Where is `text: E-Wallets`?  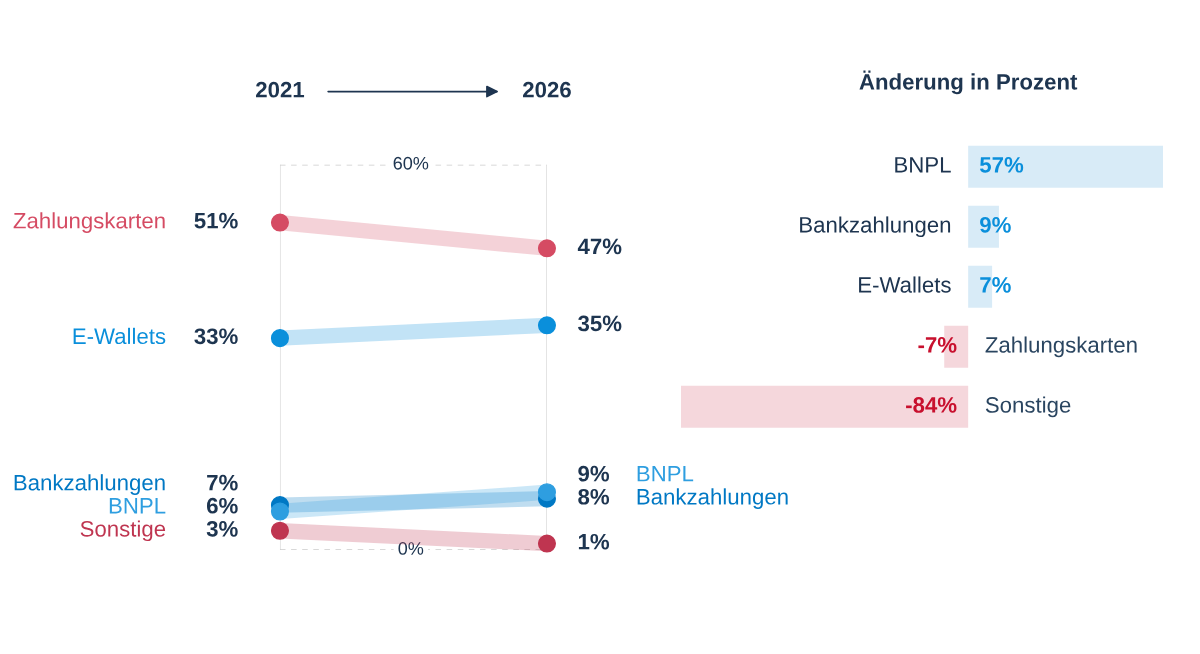
text: E-Wallets is located at coordinates (119, 336).